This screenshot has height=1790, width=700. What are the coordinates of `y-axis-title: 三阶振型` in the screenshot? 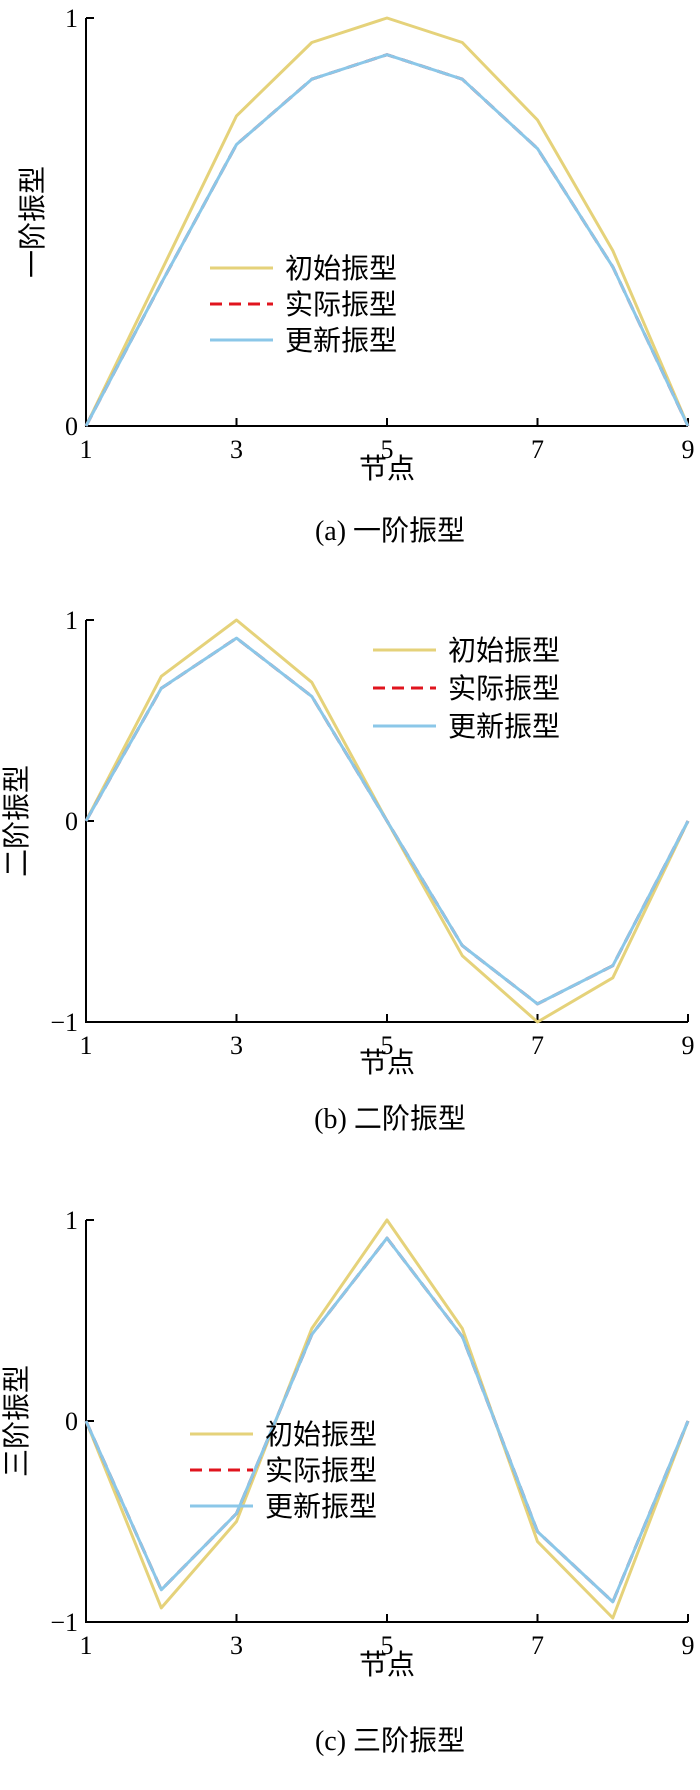 It's located at (17, 1421).